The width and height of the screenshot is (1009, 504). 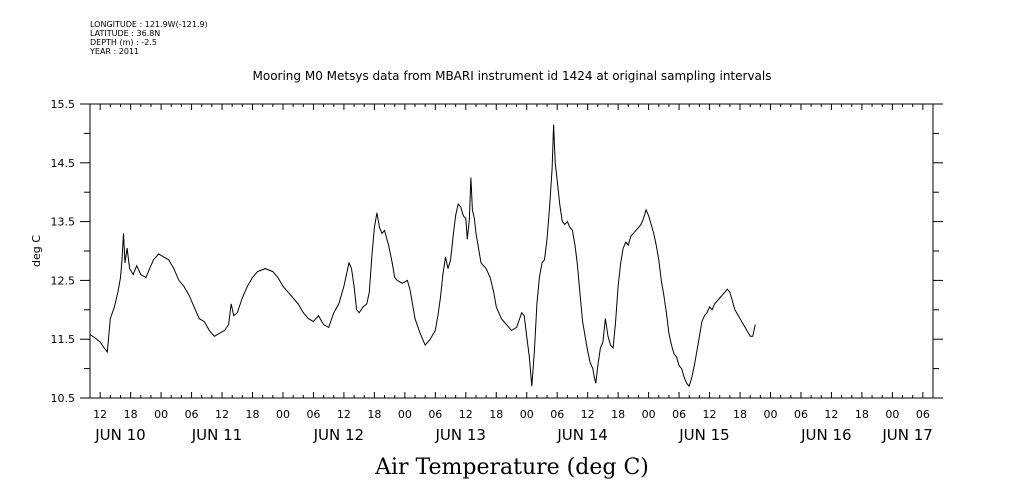 What do you see at coordinates (63, 222) in the screenshot?
I see `y-tick-label: 13.5` at bounding box center [63, 222].